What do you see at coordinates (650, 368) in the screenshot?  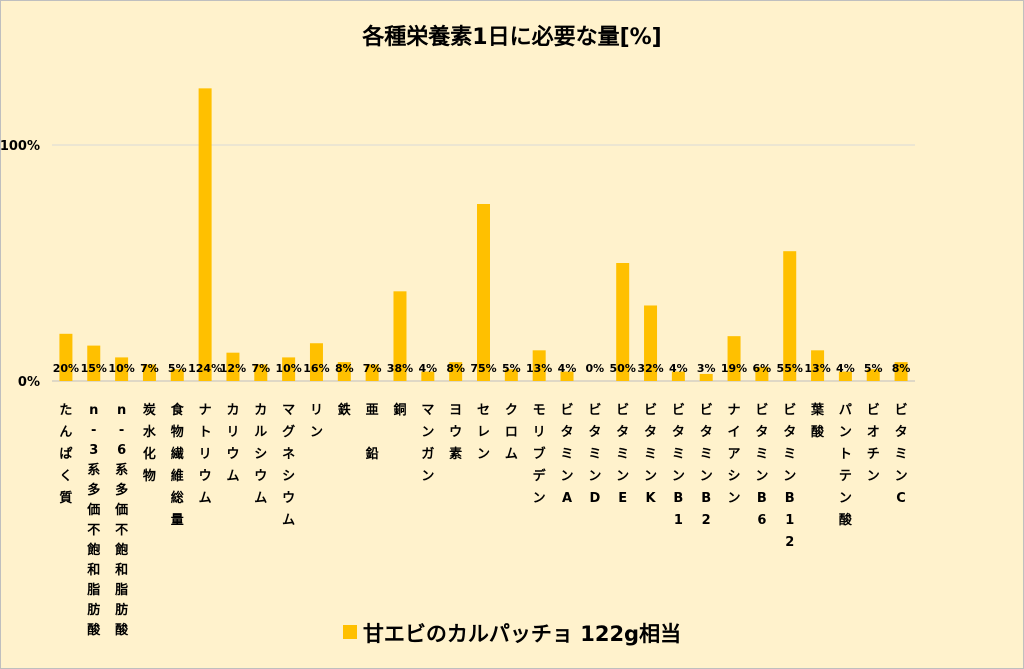 I see `data-label: 32%` at bounding box center [650, 368].